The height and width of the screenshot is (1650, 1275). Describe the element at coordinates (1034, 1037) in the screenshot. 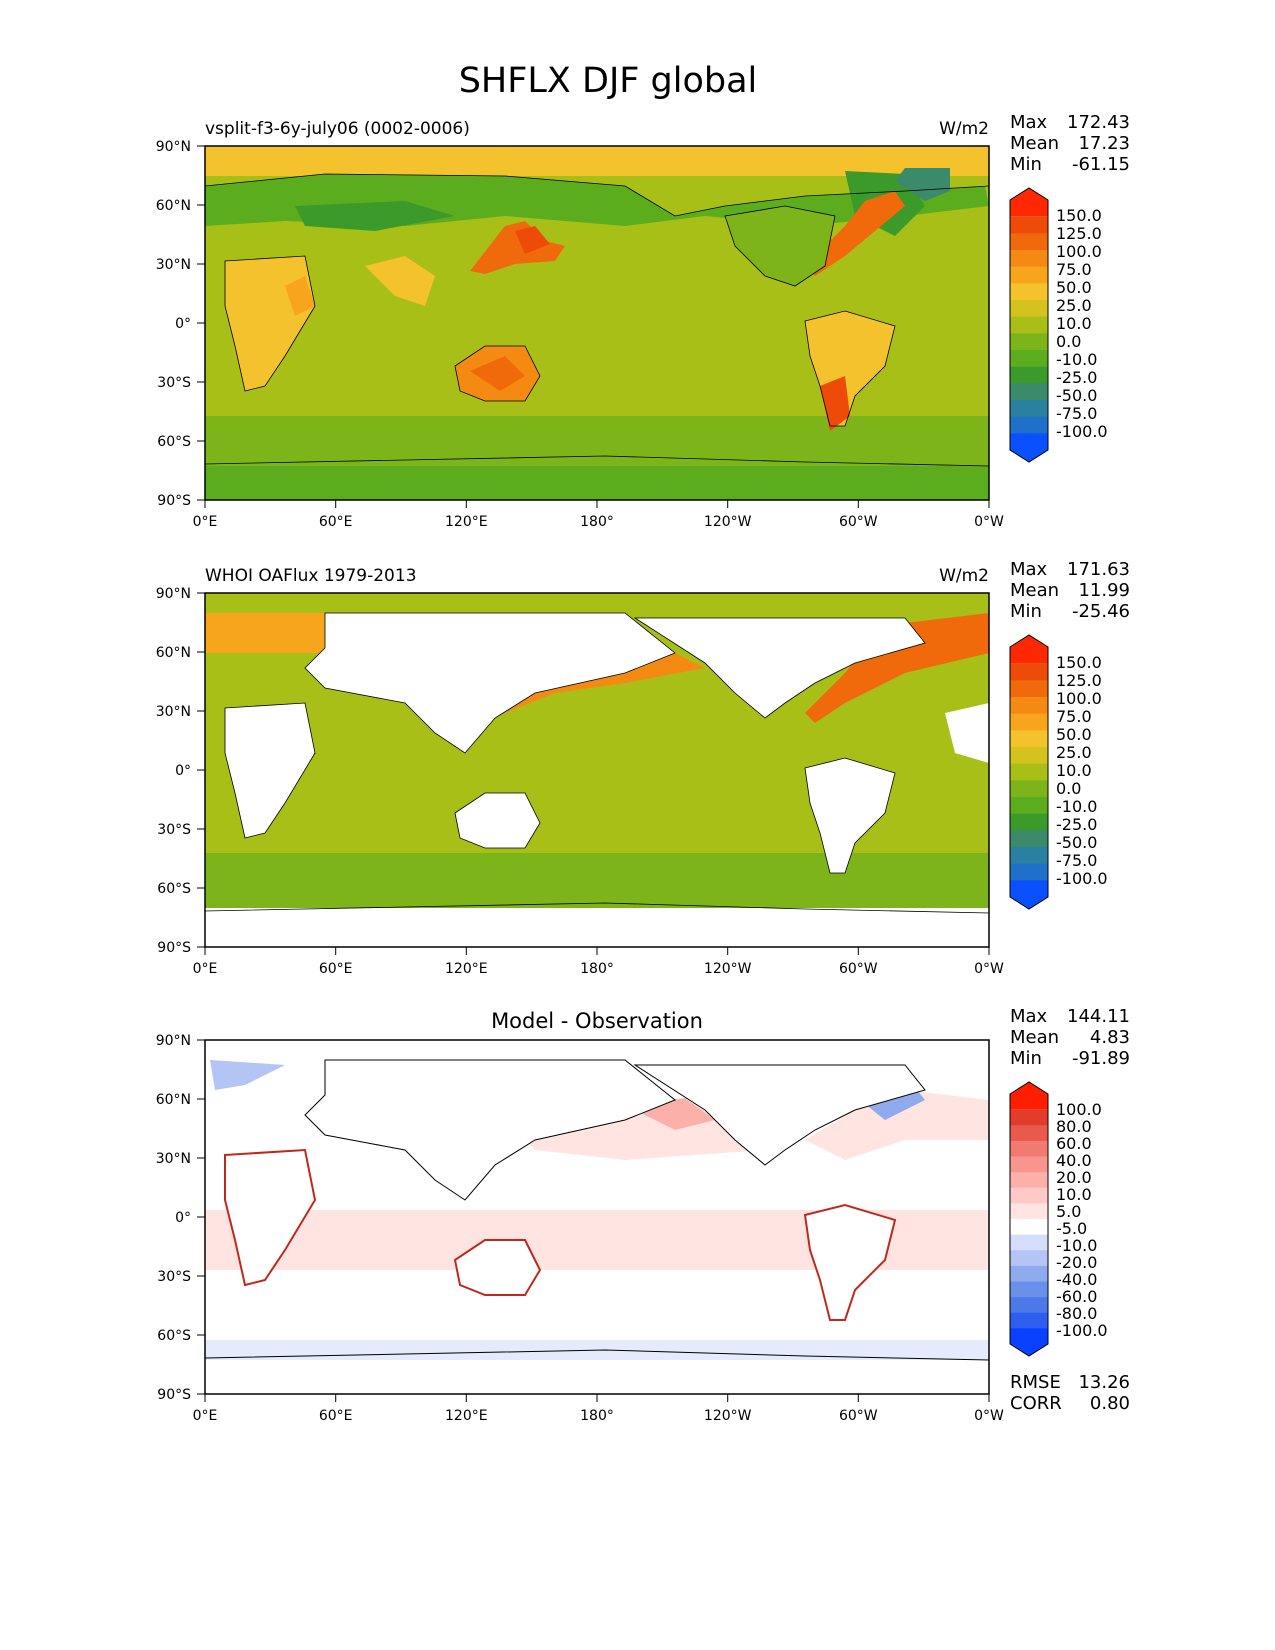

I see `stat-label: Mean` at that location.